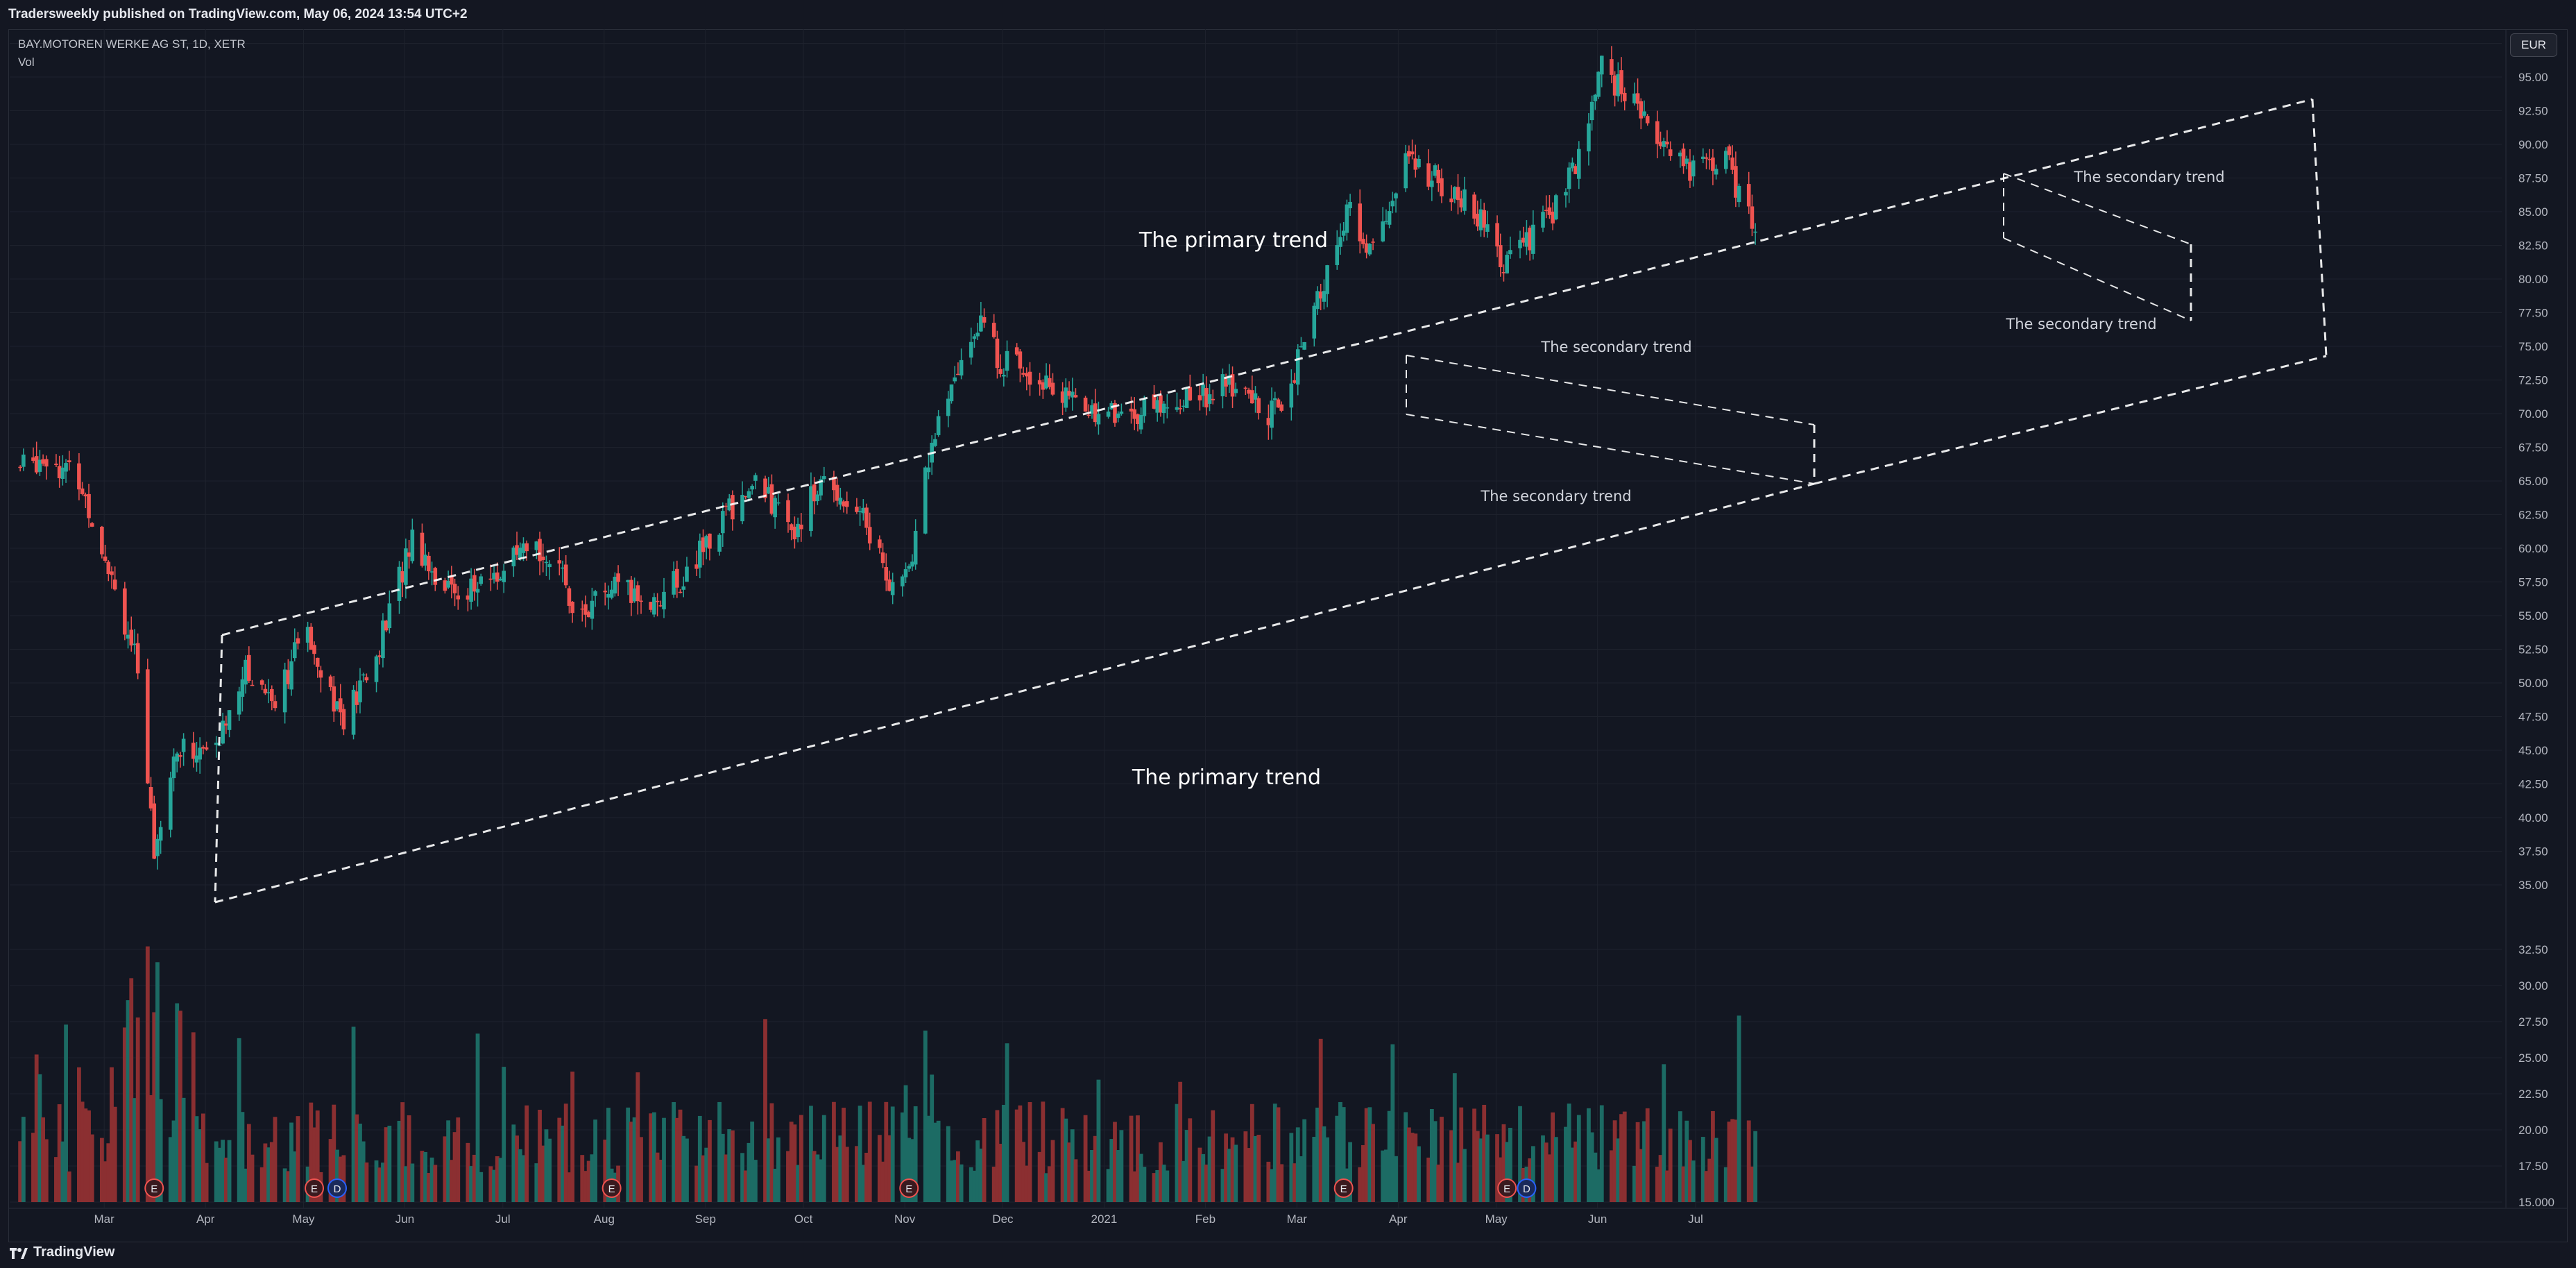 This screenshot has height=1268, width=2576. I want to click on price-tick-label: 90.00, so click(2533, 144).